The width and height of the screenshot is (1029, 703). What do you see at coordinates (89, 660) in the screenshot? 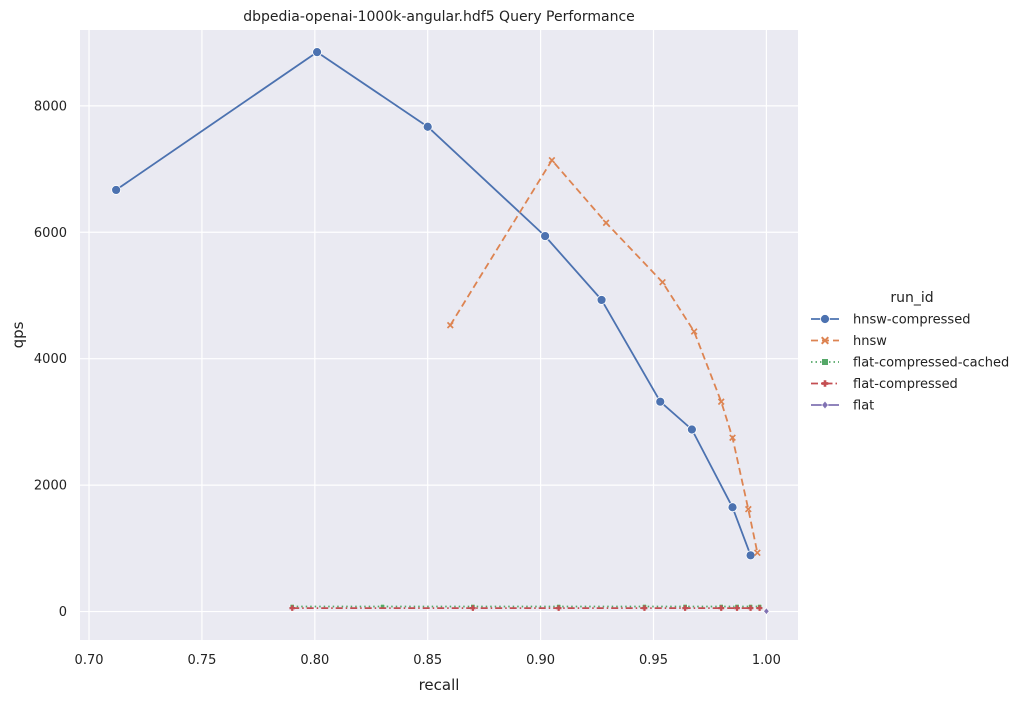
I see `x-tick-label: 0.70` at bounding box center [89, 660].